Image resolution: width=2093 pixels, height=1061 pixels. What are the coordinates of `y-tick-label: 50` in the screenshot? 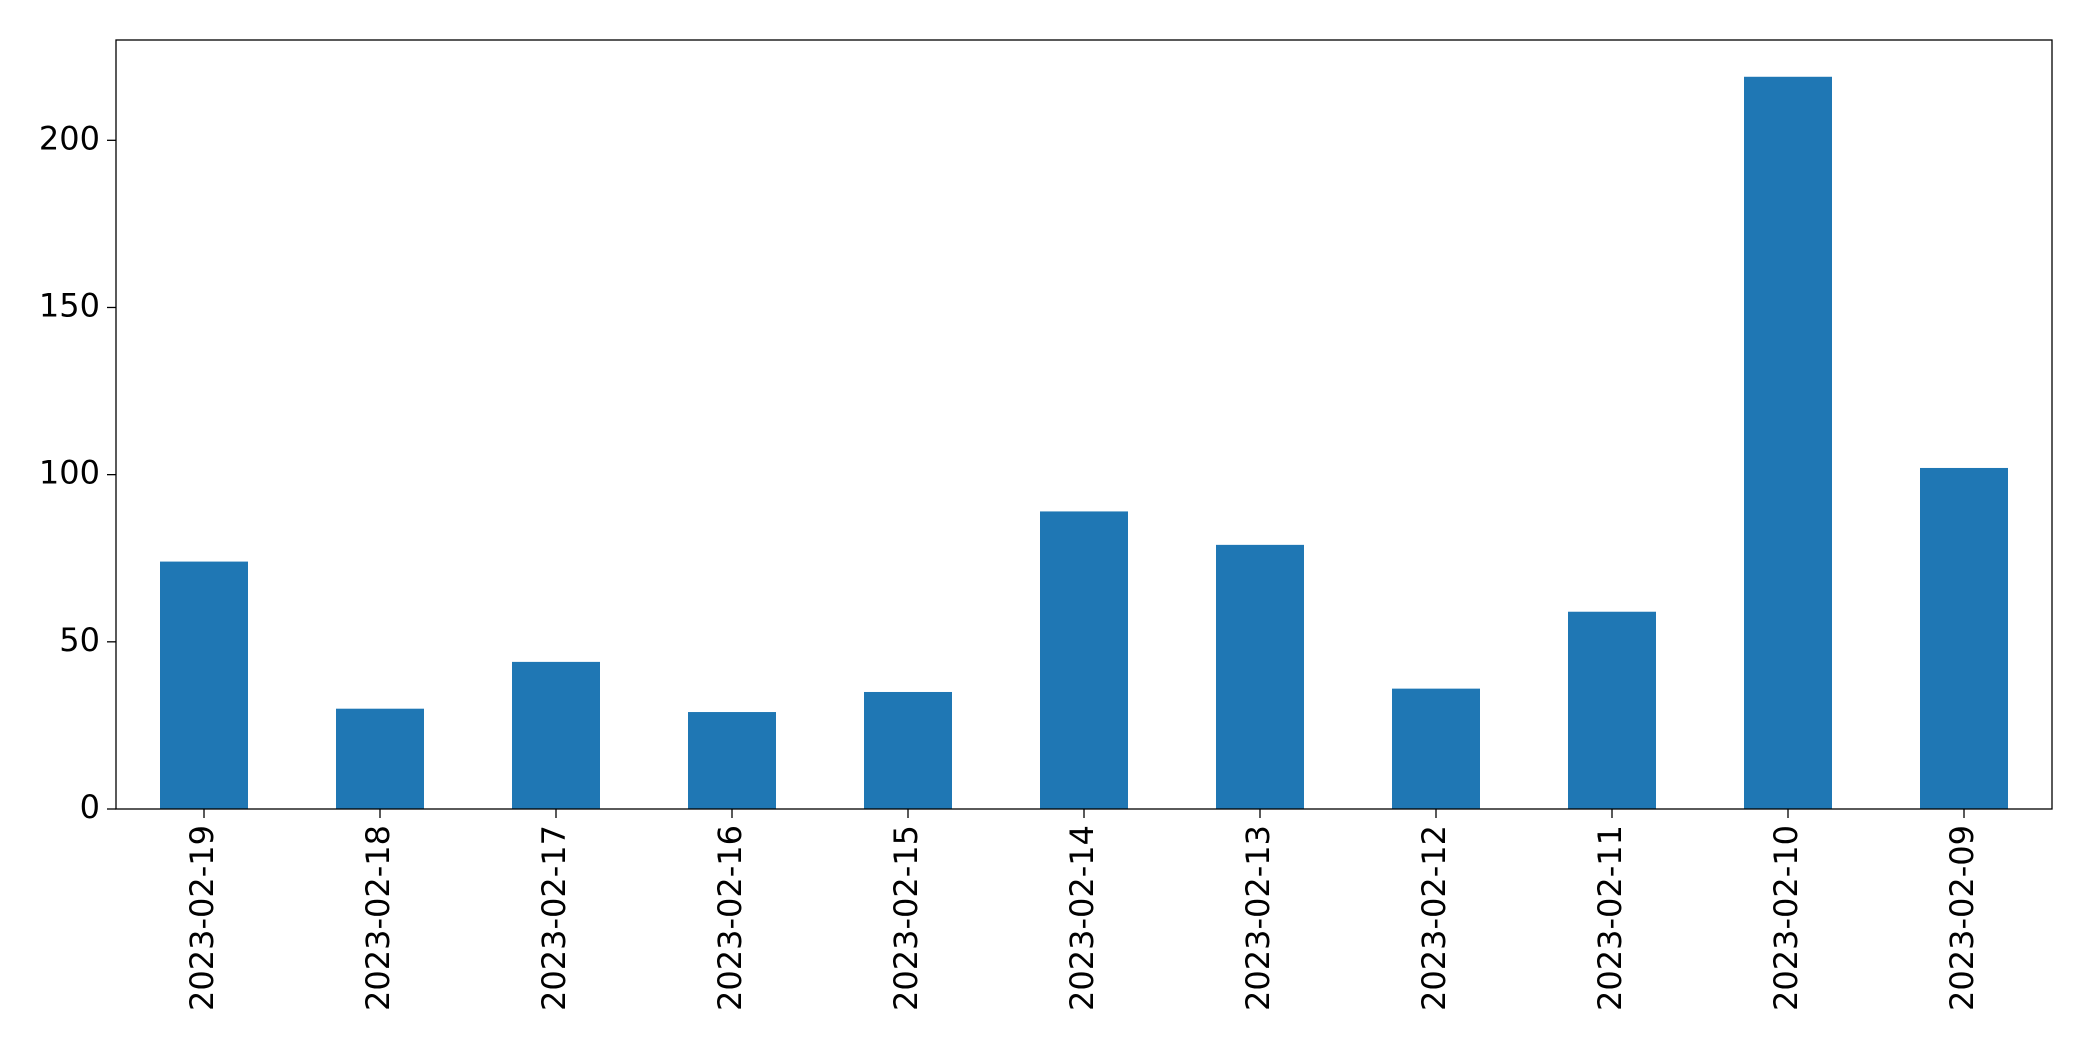 It's located at (79, 640).